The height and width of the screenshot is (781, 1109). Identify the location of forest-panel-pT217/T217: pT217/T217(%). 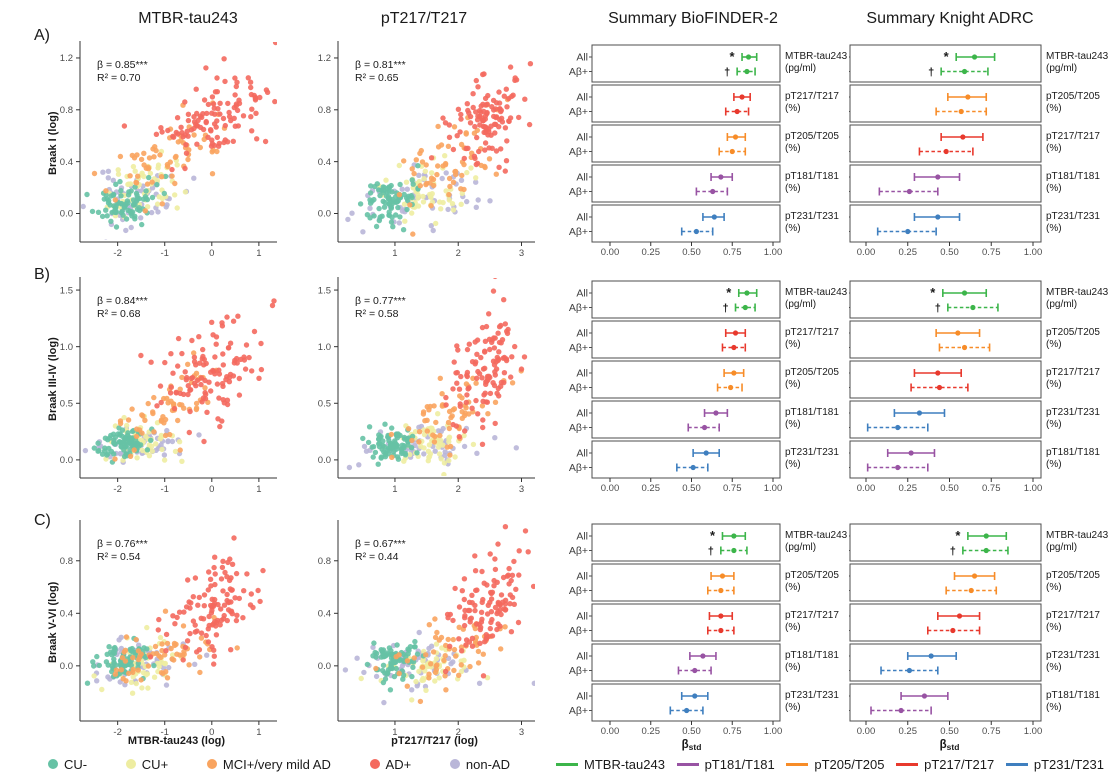
(974, 143).